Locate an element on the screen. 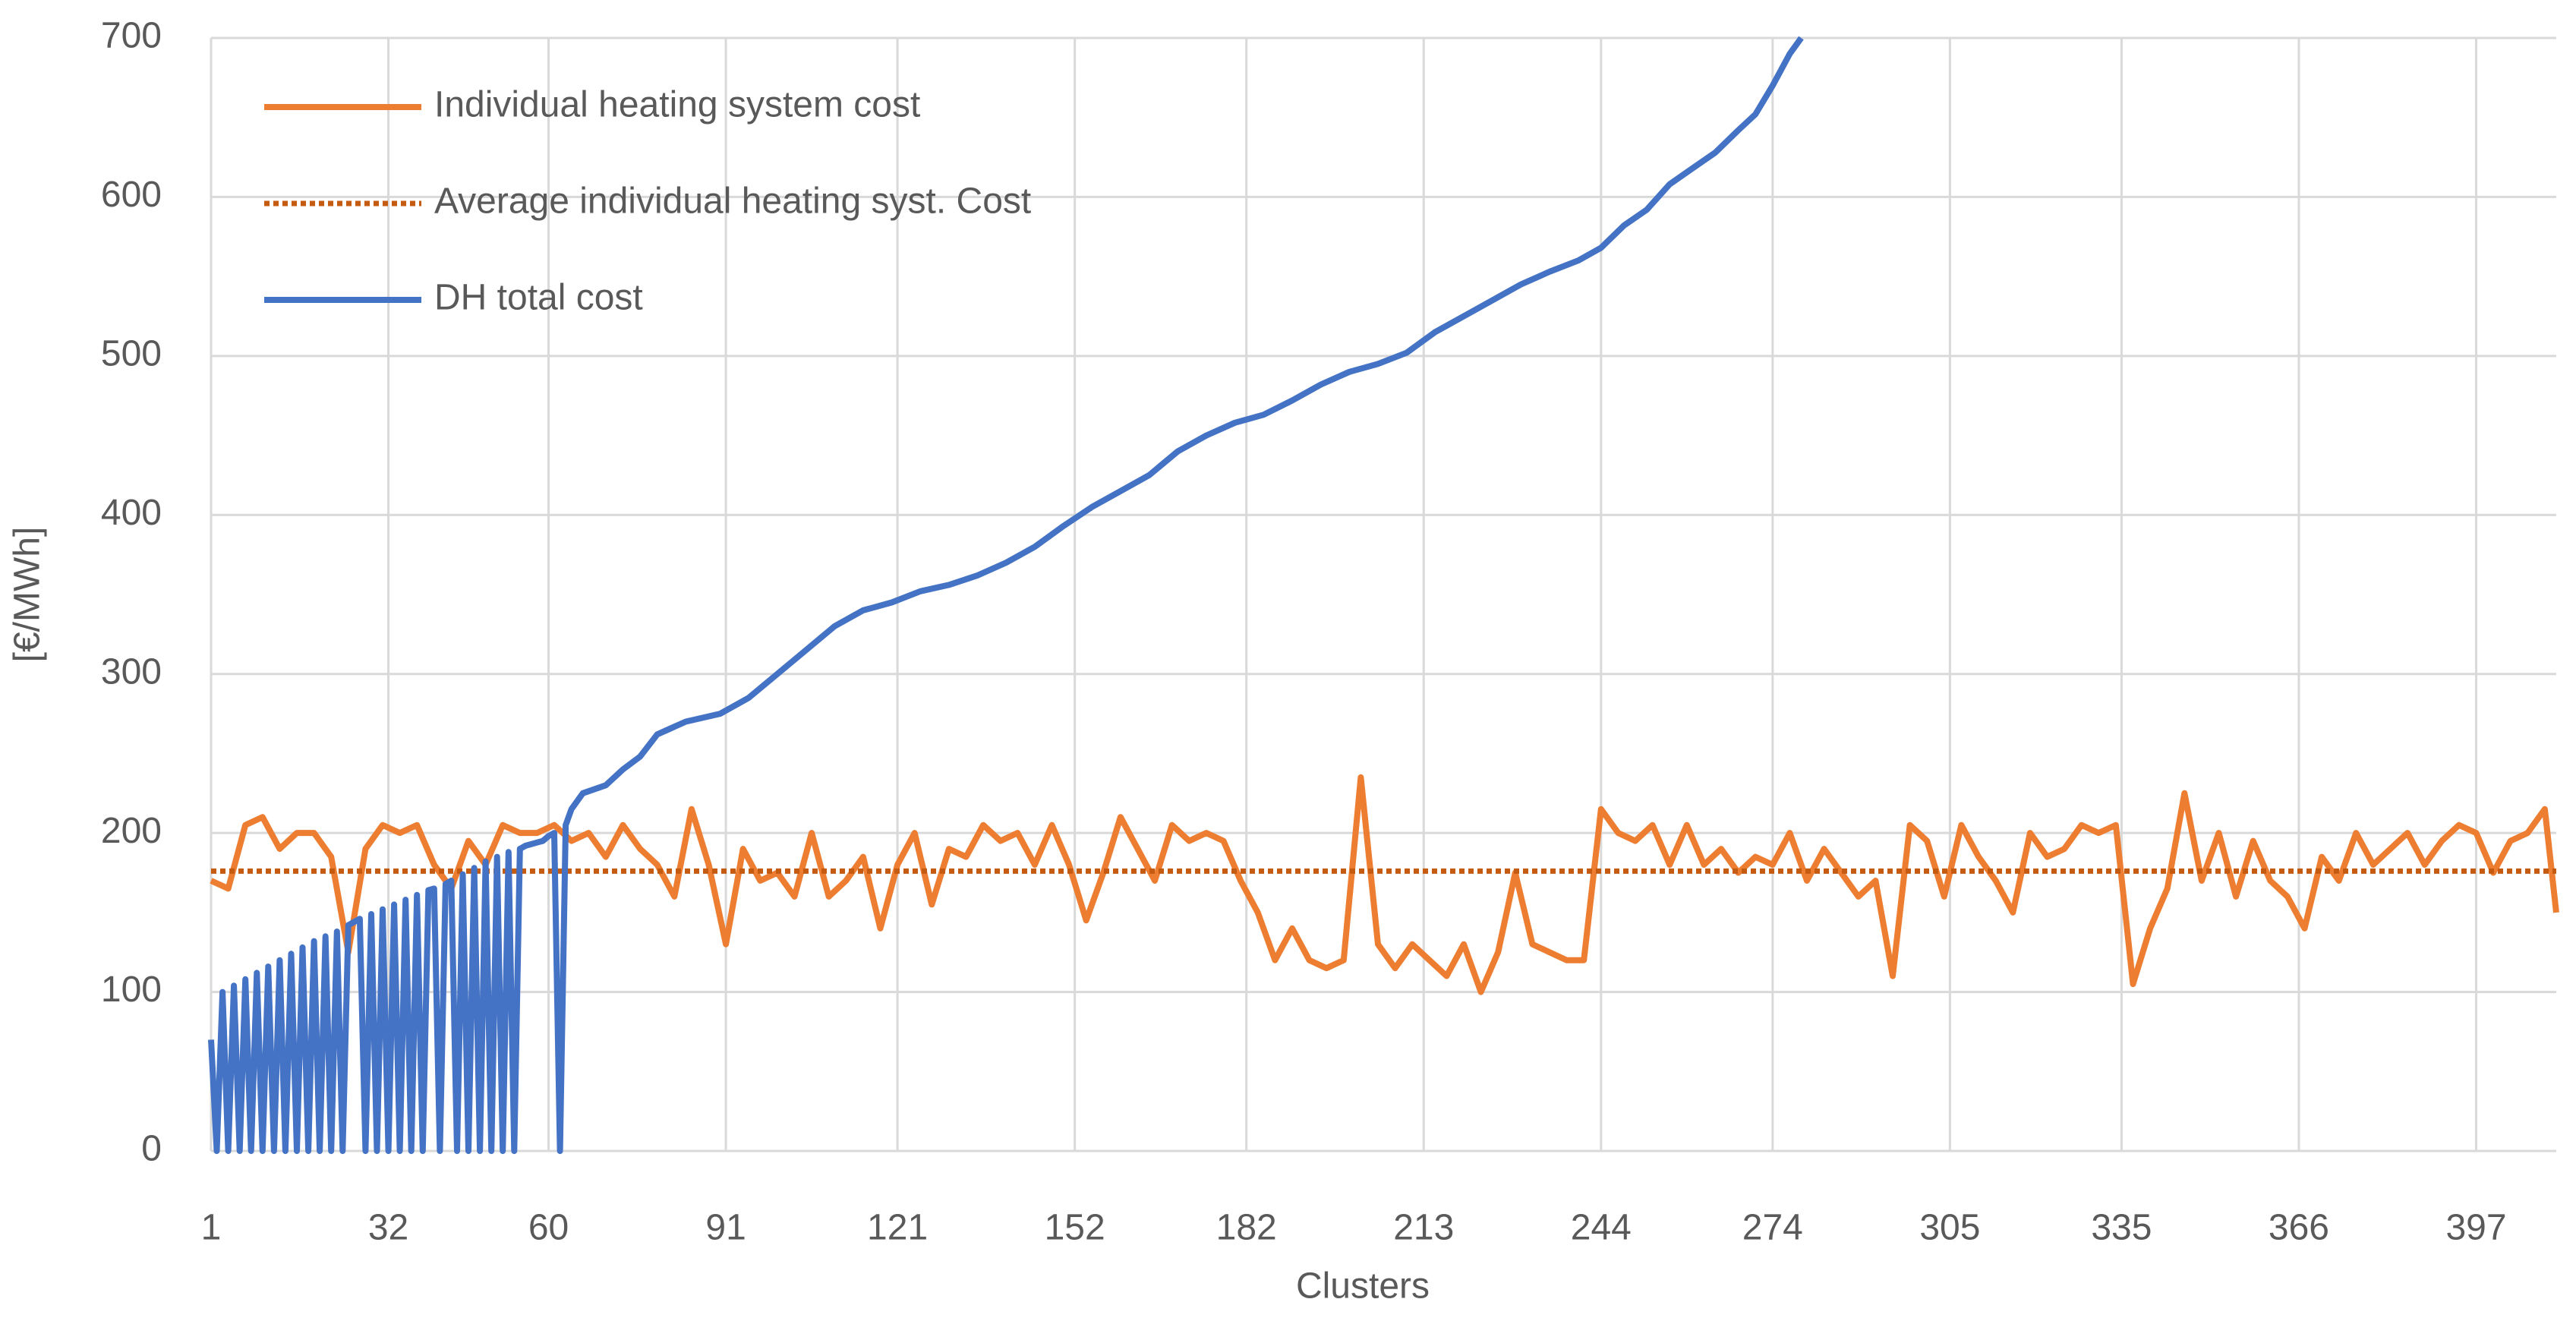 The image size is (2576, 1318). x-tick-label: 213 is located at coordinates (1423, 1228).